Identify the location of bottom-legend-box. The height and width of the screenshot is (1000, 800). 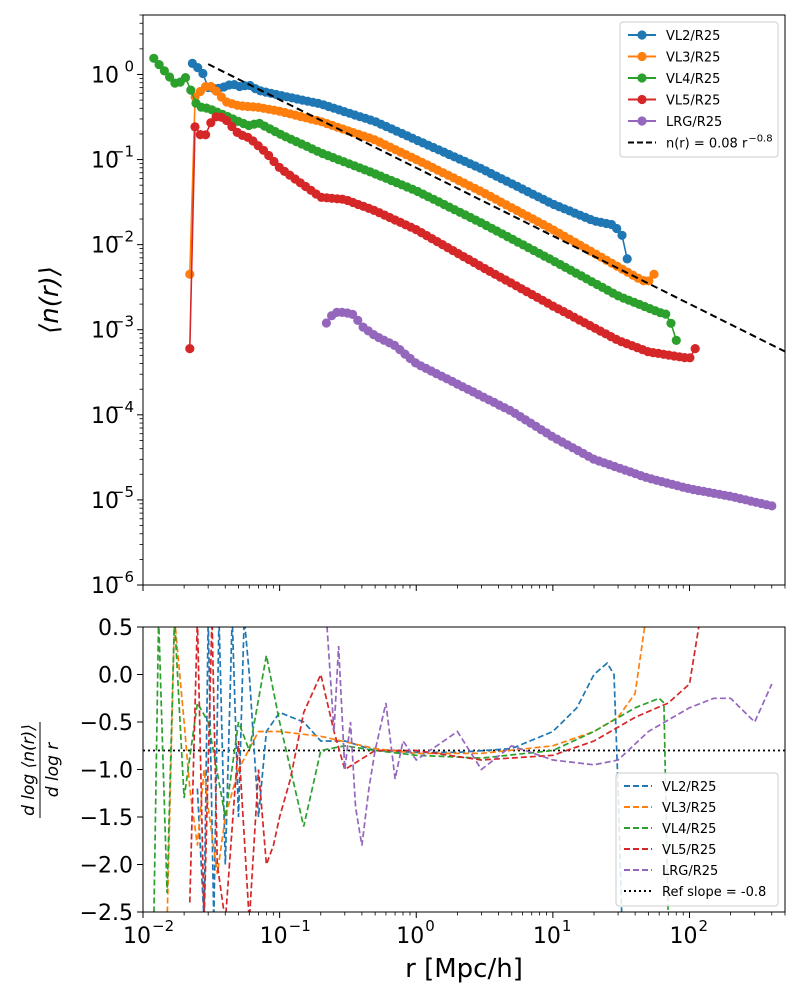
(697, 839).